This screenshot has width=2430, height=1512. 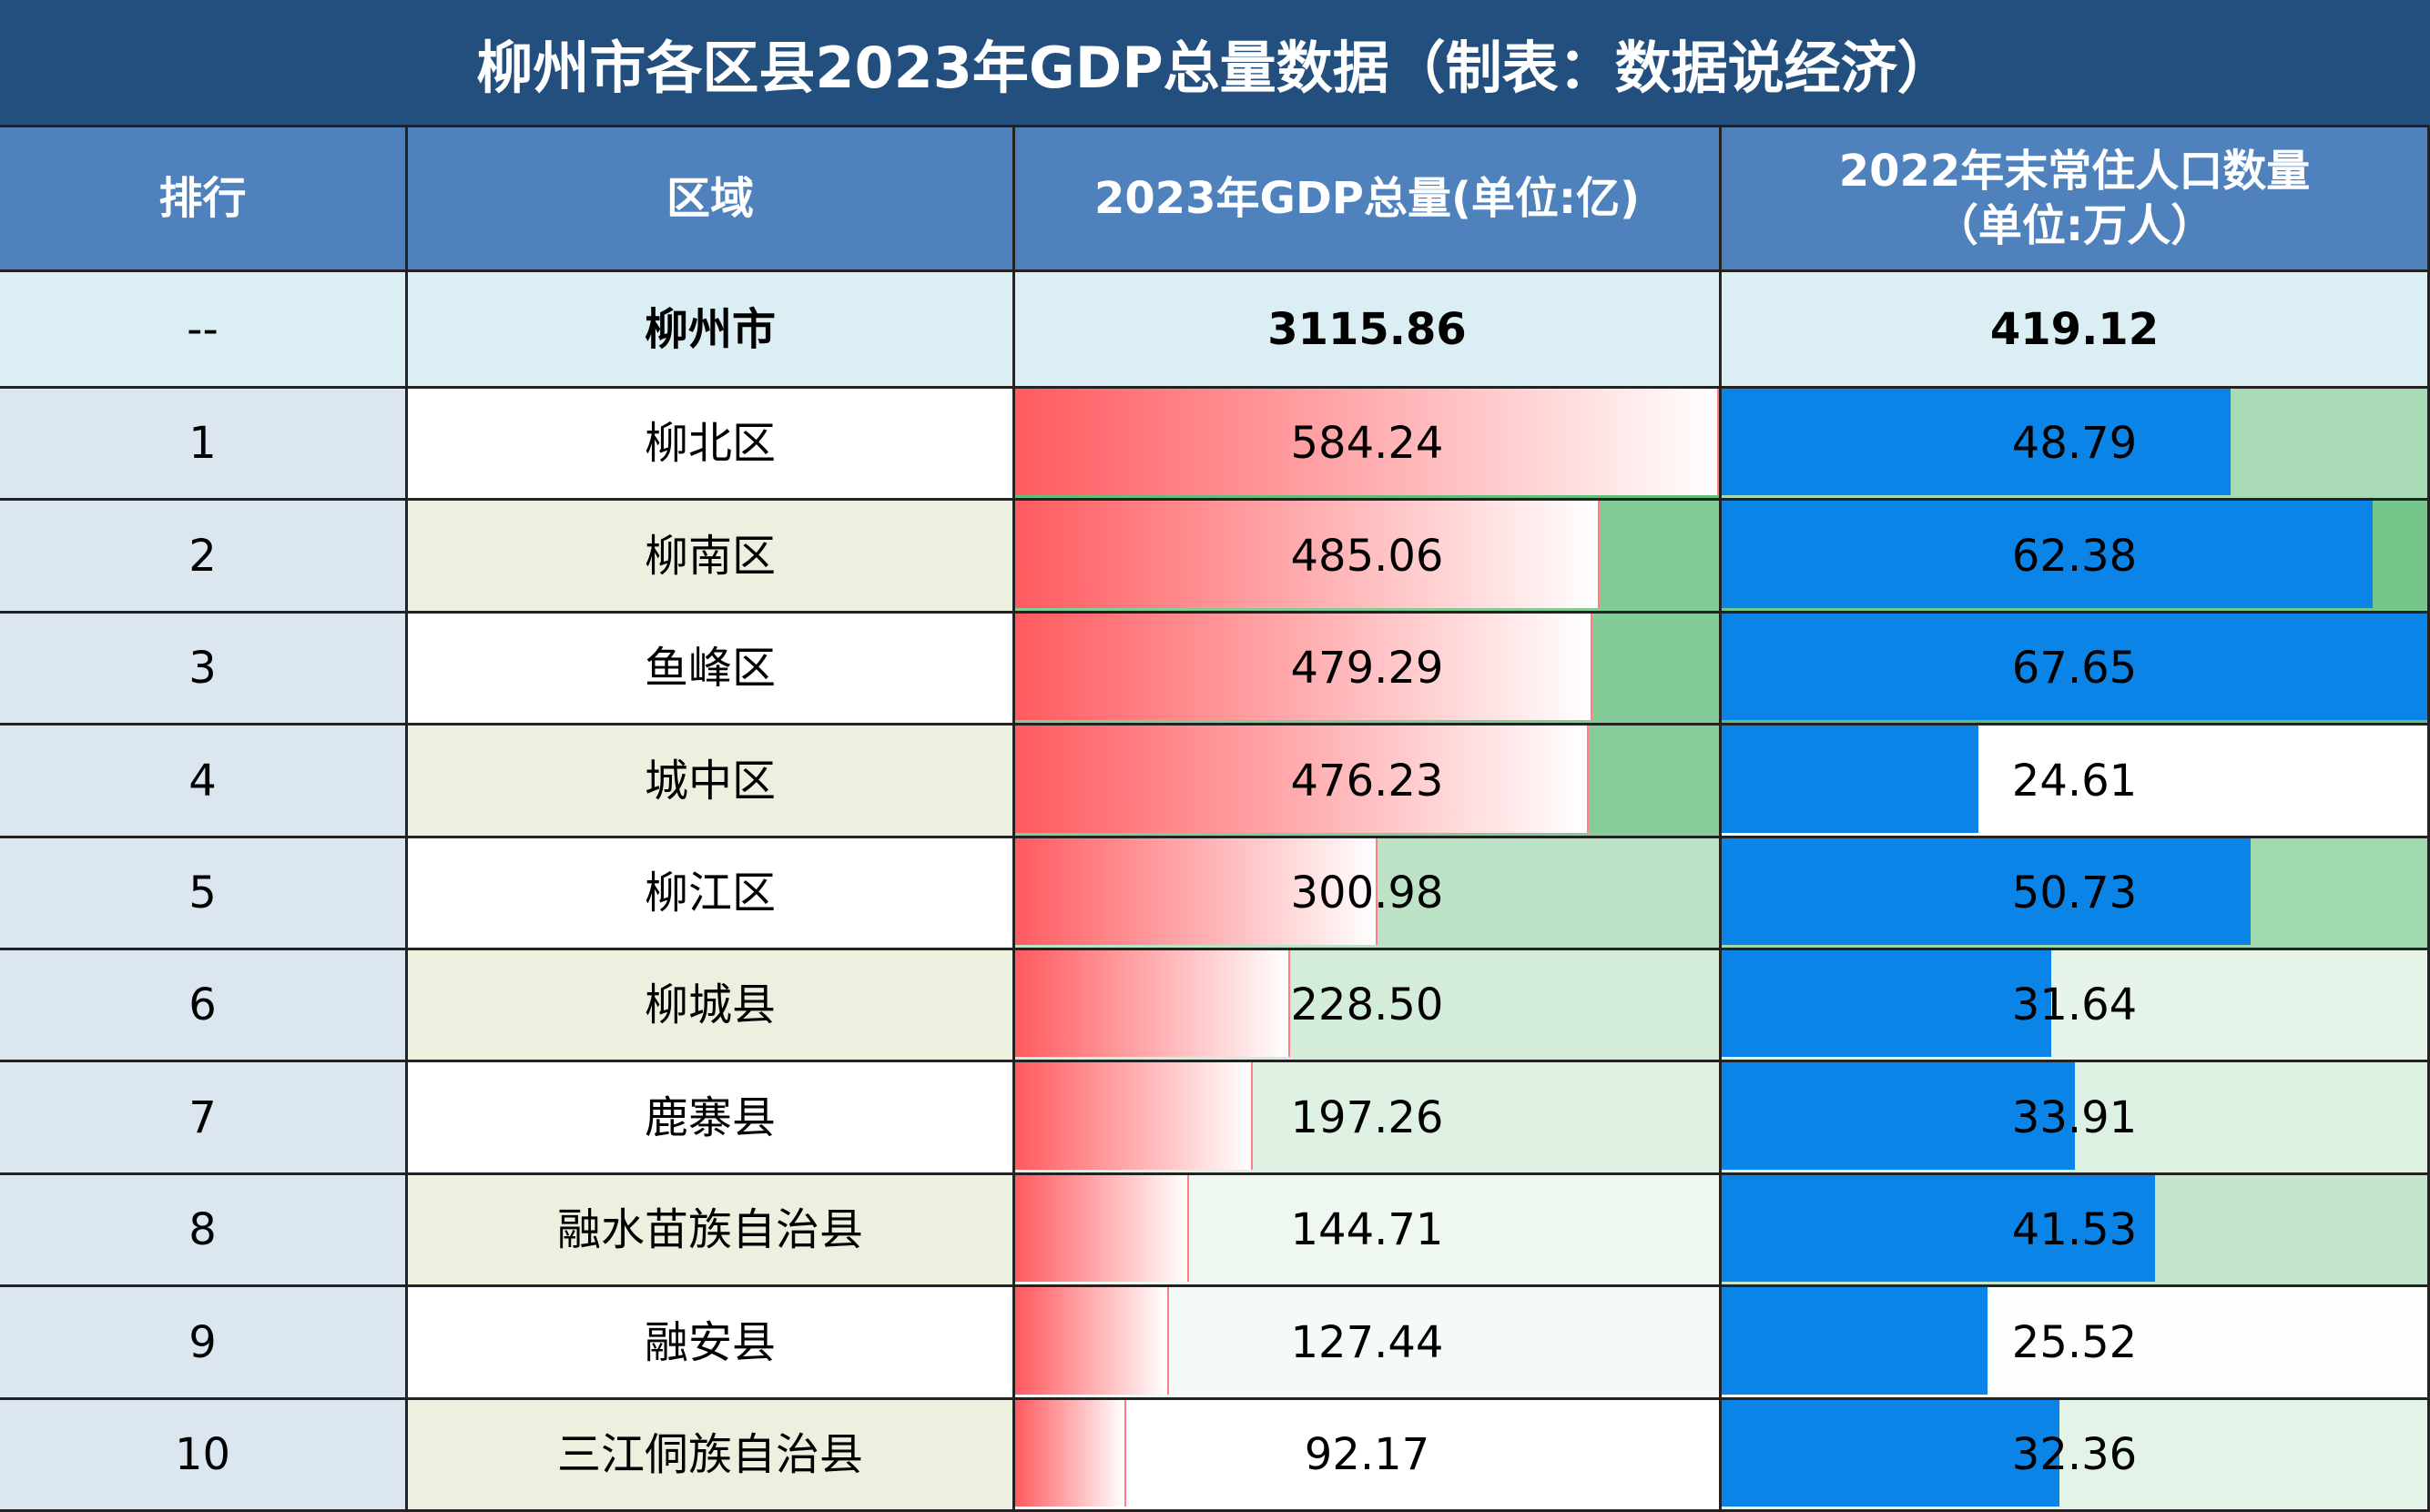 I want to click on cell-text: 33.91, so click(x=2074, y=1117).